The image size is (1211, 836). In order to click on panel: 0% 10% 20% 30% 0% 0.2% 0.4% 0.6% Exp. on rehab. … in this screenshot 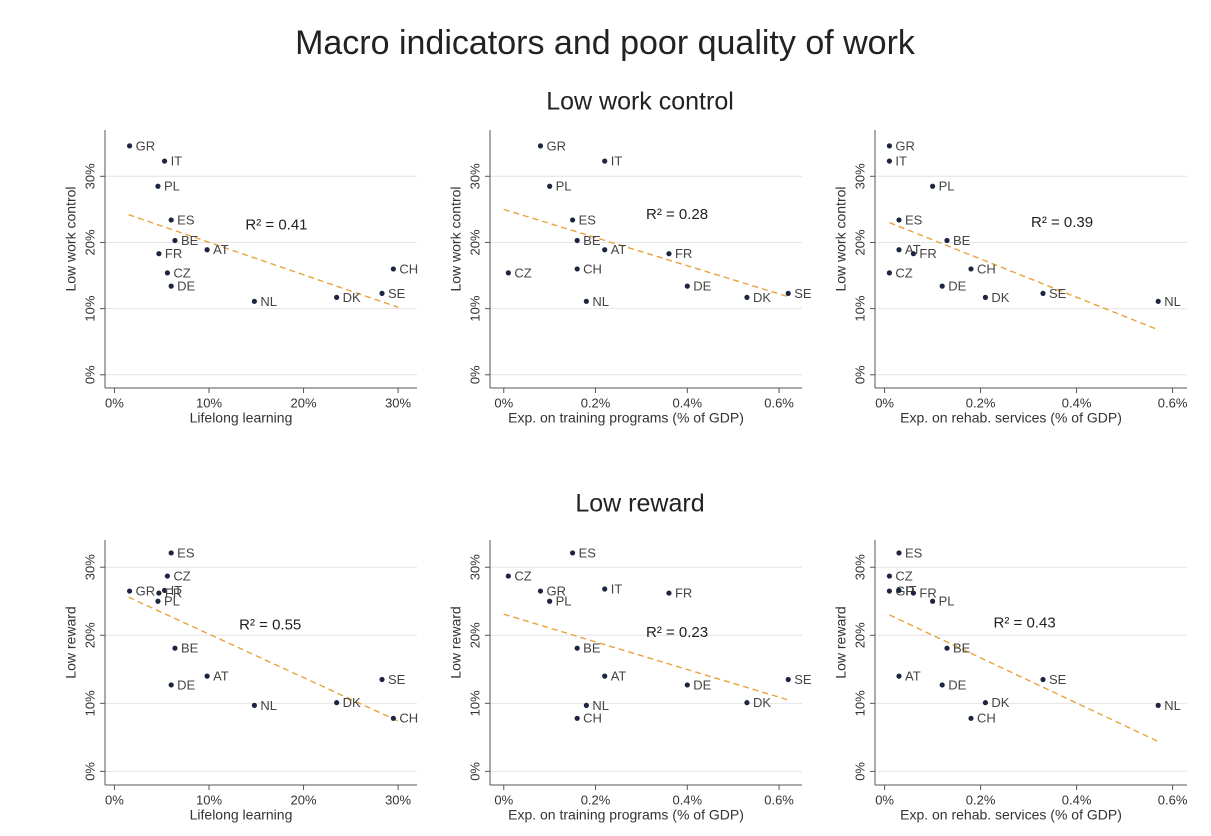, I will do `click(1010, 278)`.